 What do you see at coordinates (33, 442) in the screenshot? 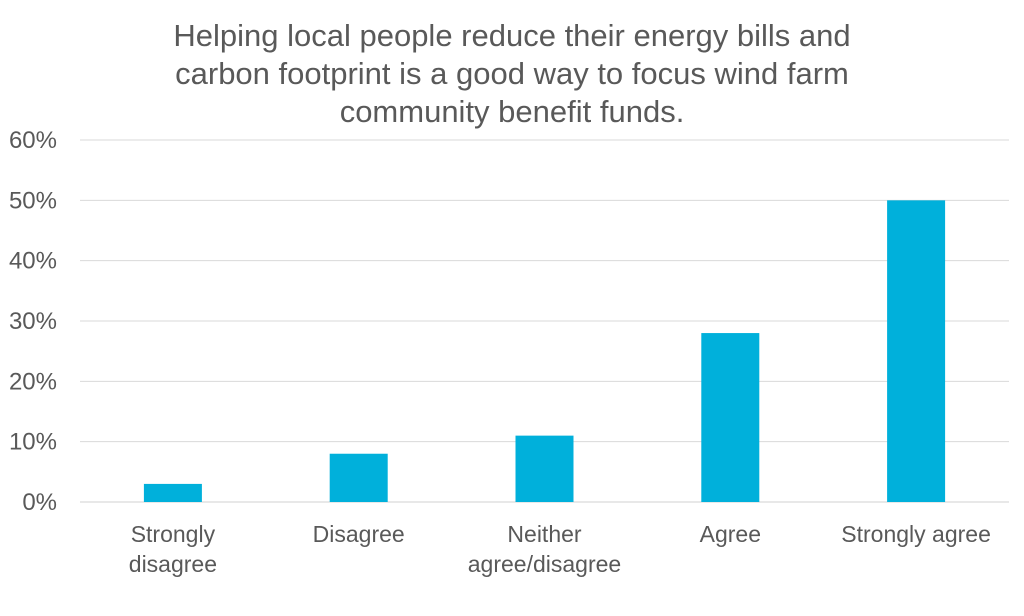
I see `y-tick-label: 10%` at bounding box center [33, 442].